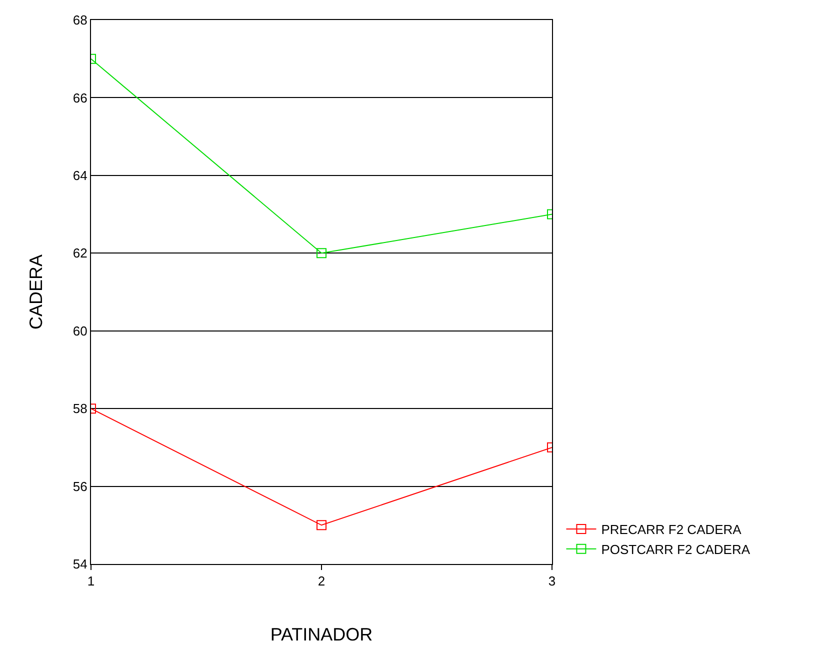 The image size is (816, 657). Describe the element at coordinates (552, 581) in the screenshot. I see `x-tick-label: 3` at that location.